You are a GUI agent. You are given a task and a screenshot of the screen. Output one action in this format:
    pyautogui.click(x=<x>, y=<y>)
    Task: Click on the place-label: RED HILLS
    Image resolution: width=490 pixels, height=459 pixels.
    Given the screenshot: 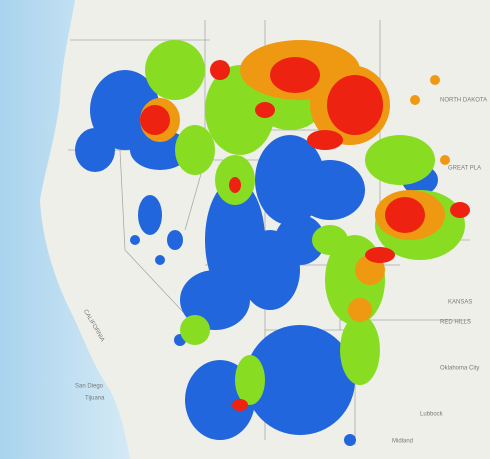 What is the action you would take?
    pyautogui.click(x=455, y=323)
    